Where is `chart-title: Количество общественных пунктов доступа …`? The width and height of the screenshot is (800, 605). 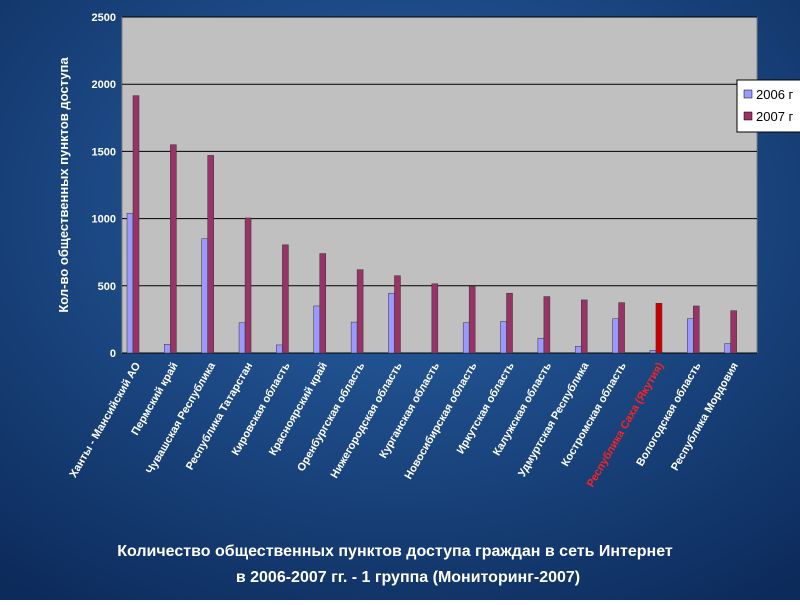 chart-title: Количество общественных пунктов доступа … is located at coordinates (395, 551).